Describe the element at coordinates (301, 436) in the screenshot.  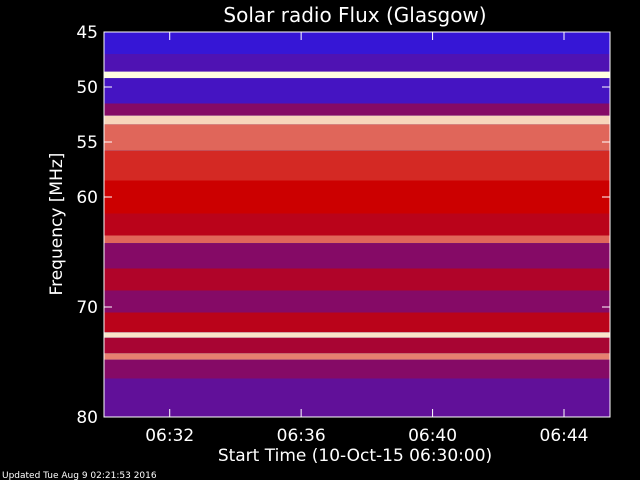
I see `x-tick-label: 06:36` at that location.